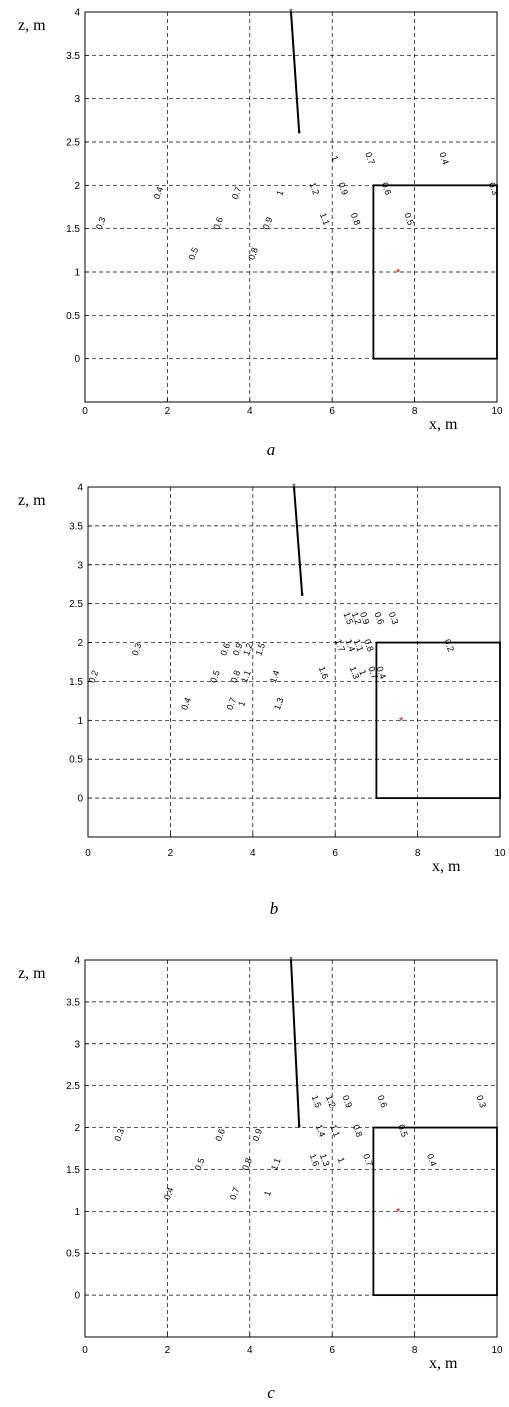  What do you see at coordinates (340, 645) in the screenshot?
I see `contour-label: 1.7` at bounding box center [340, 645].